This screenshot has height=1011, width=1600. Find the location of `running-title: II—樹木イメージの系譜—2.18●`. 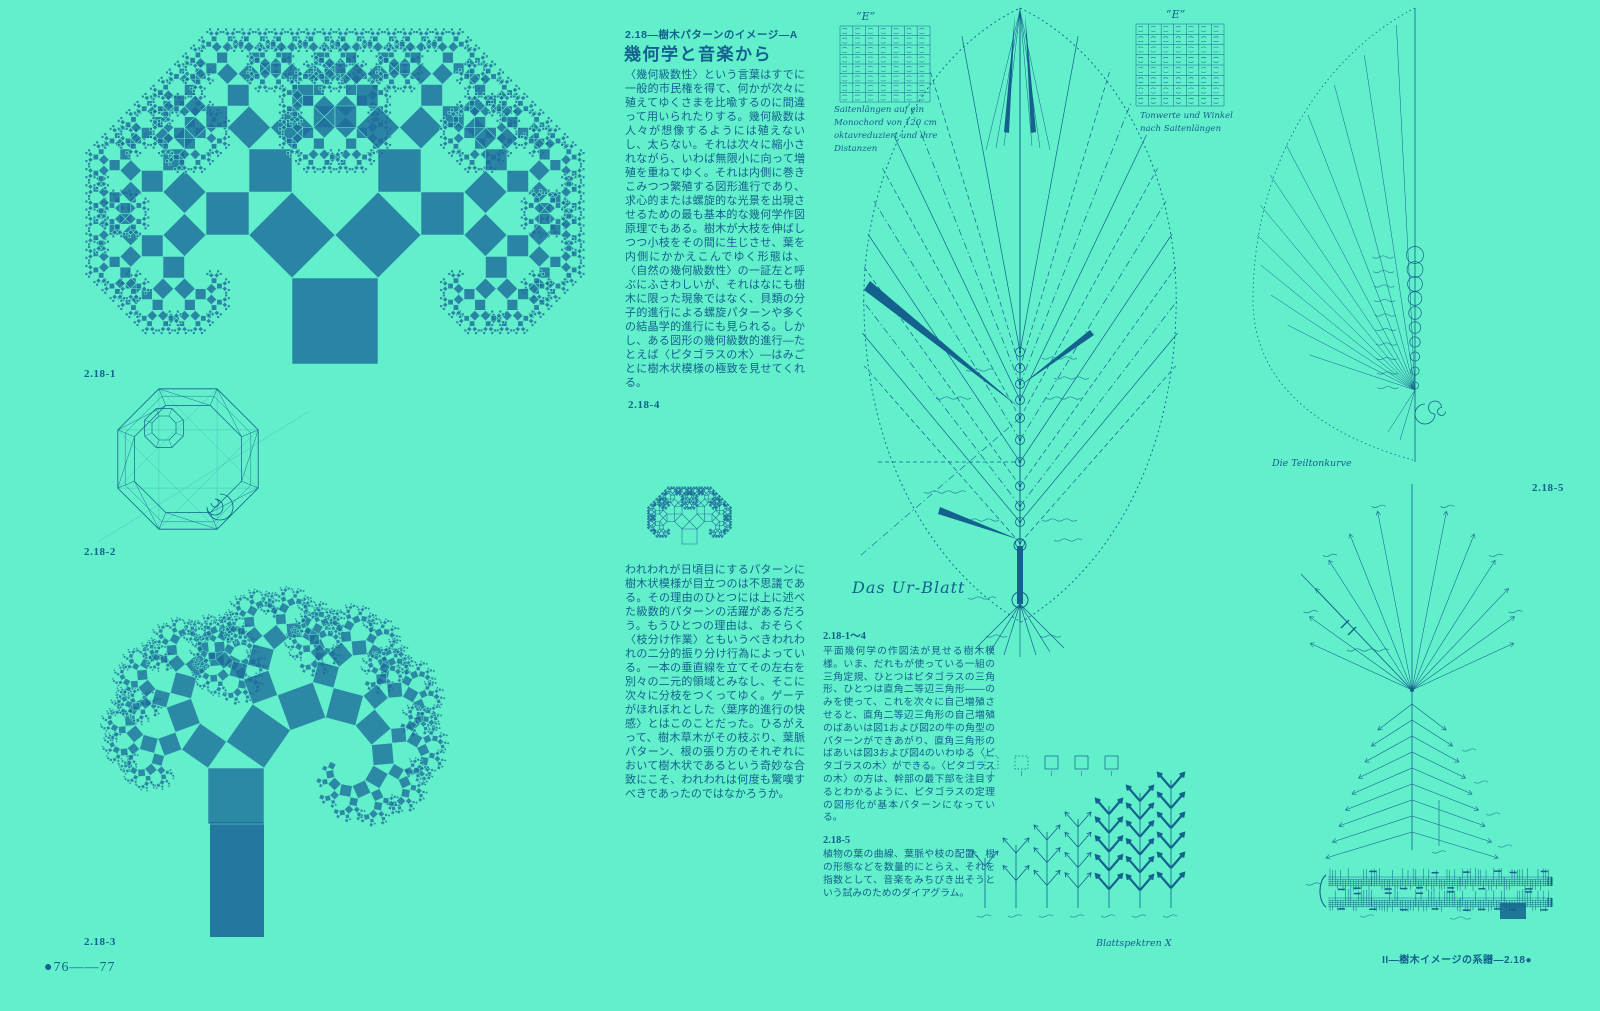

running-title: II—樹木イメージの系譜—2.18● is located at coordinates (1457, 960).